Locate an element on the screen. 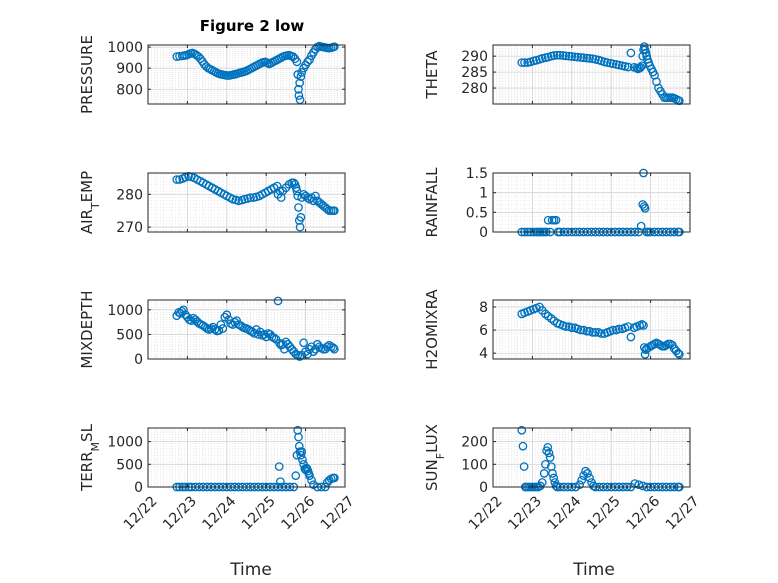  y-axis-label: PRESSURE is located at coordinates (87, 74).